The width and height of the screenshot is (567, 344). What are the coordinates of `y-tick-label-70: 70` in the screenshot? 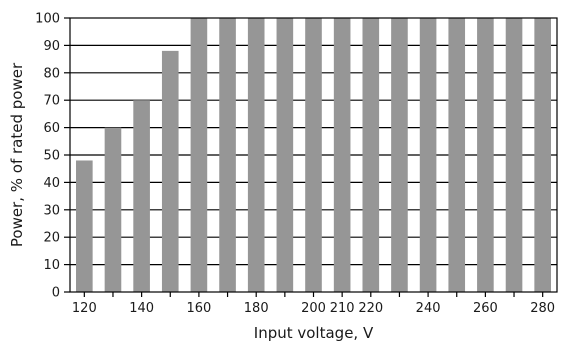 It's located at (51, 101).